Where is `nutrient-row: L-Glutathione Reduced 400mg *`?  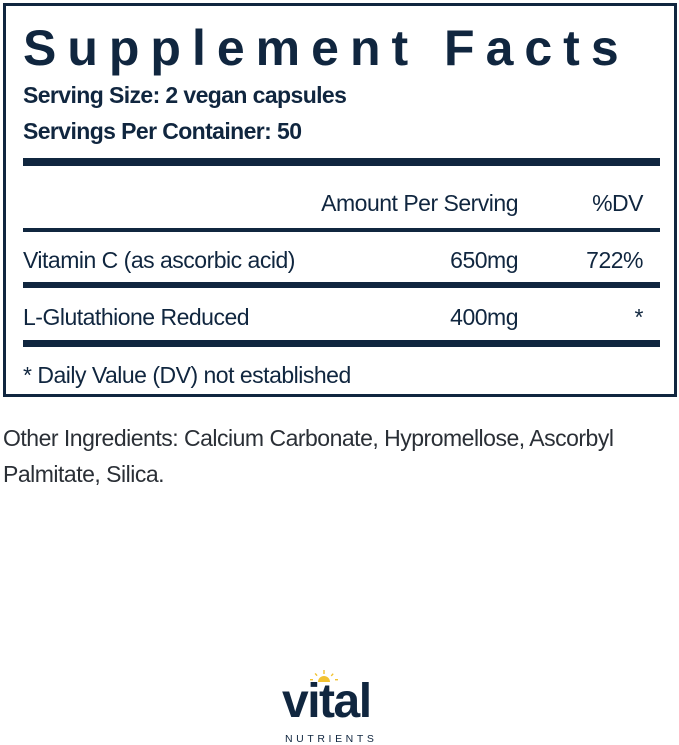
nutrient-row: L-Glutathione Reduced 400mg * is located at coordinates (333, 317).